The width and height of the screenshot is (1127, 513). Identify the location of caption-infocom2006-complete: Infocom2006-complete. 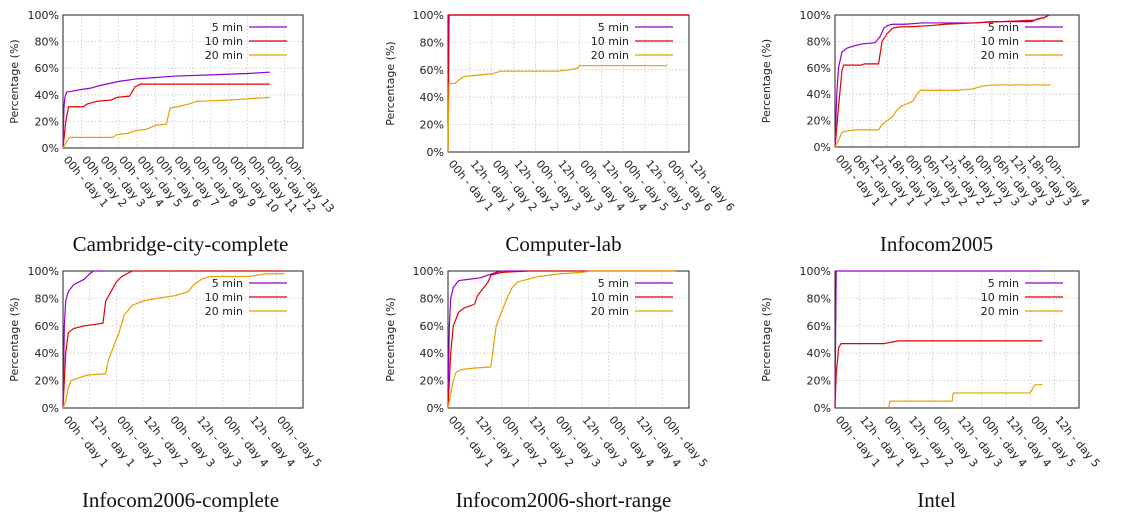
(180, 500).